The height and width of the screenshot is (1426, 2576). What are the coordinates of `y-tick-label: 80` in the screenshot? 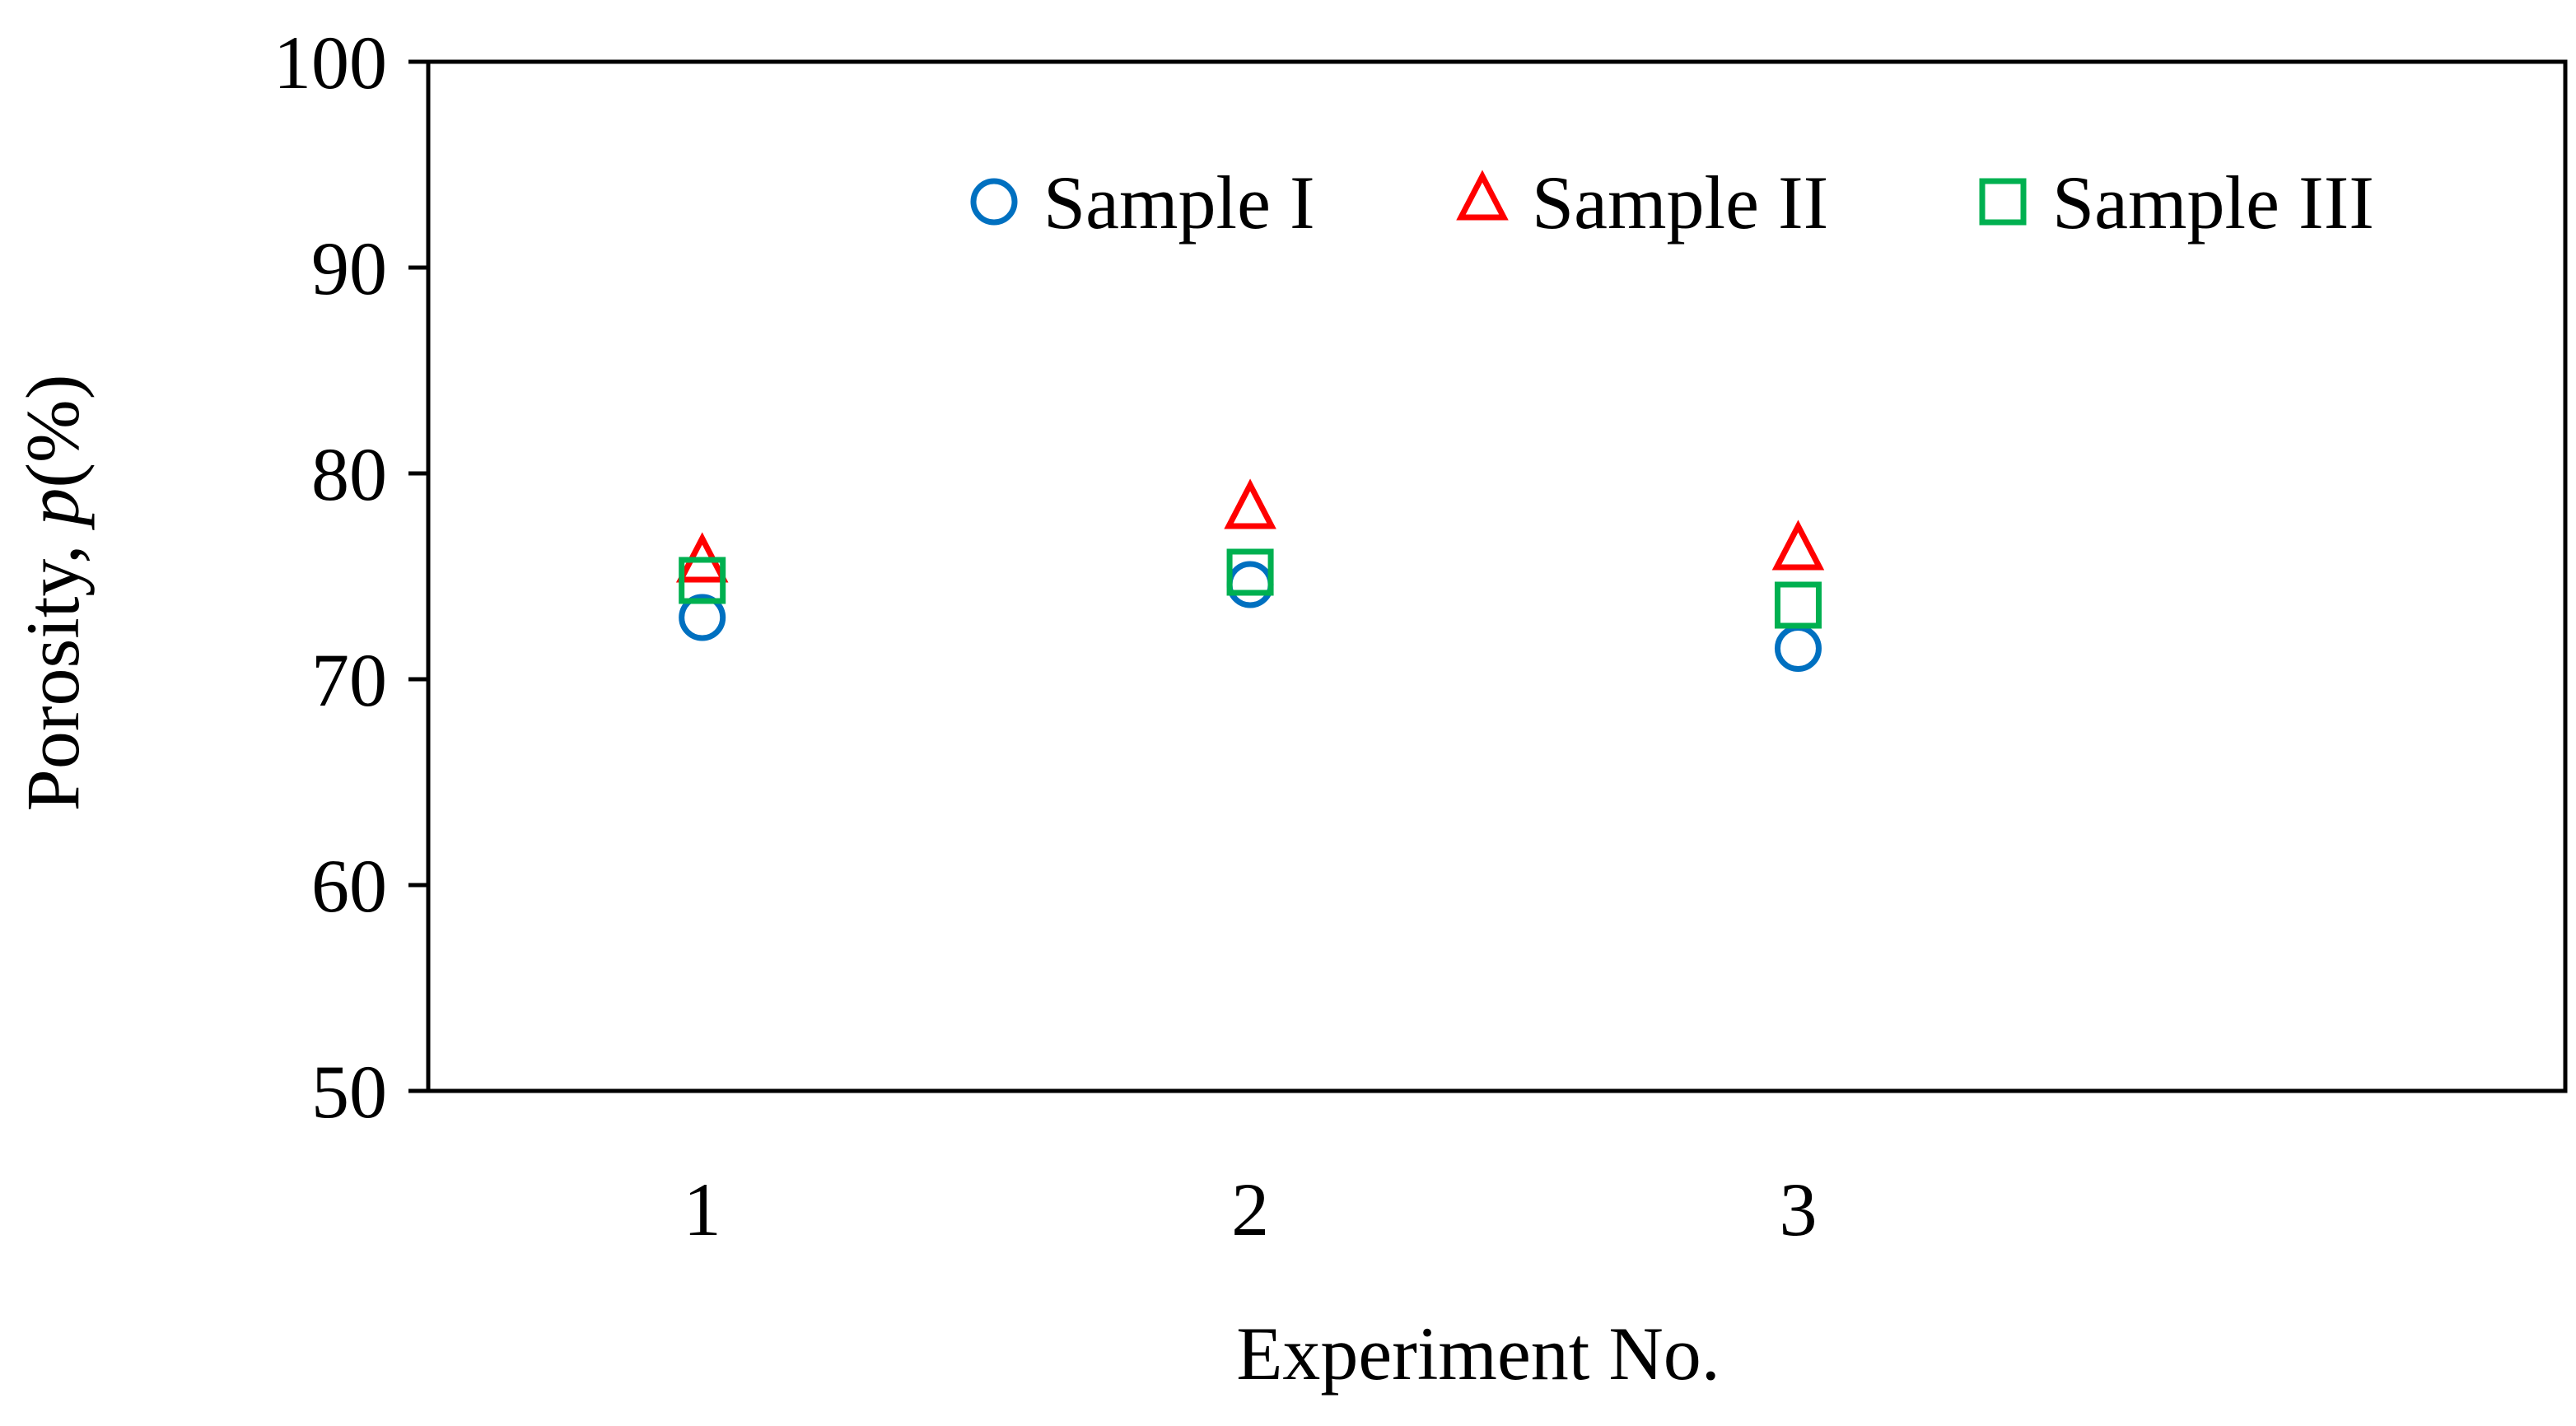 It's located at (349, 474).